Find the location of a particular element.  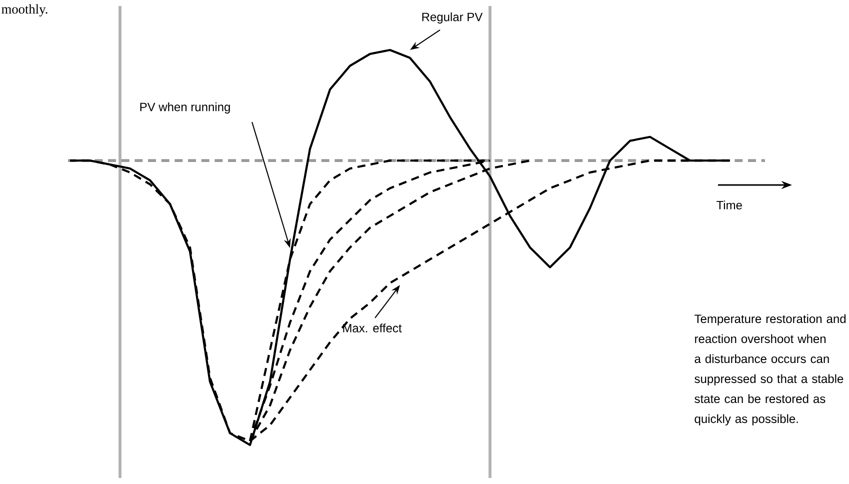

annotation: Temperature restoration and reaction overshoot when a disturbance occurs can suppressed so that a stable state can be restored as quickly as possible. is located at coordinates (770, 370).